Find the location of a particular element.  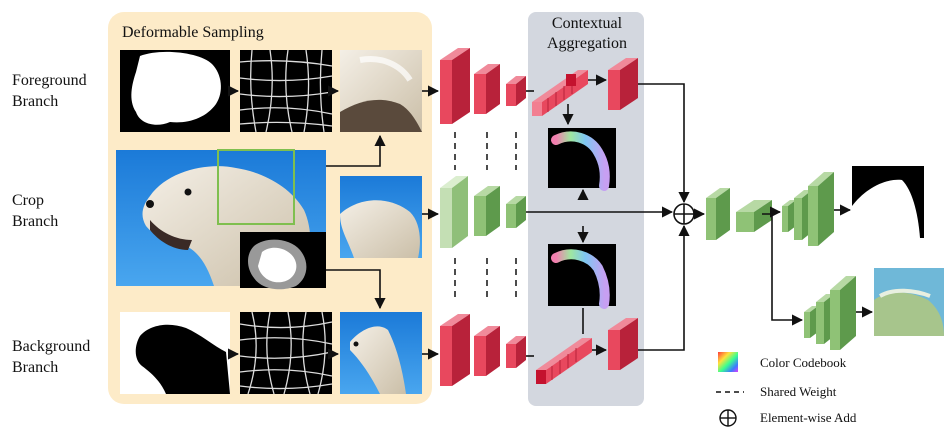

foreground-token-stack is located at coordinates (560, 93).